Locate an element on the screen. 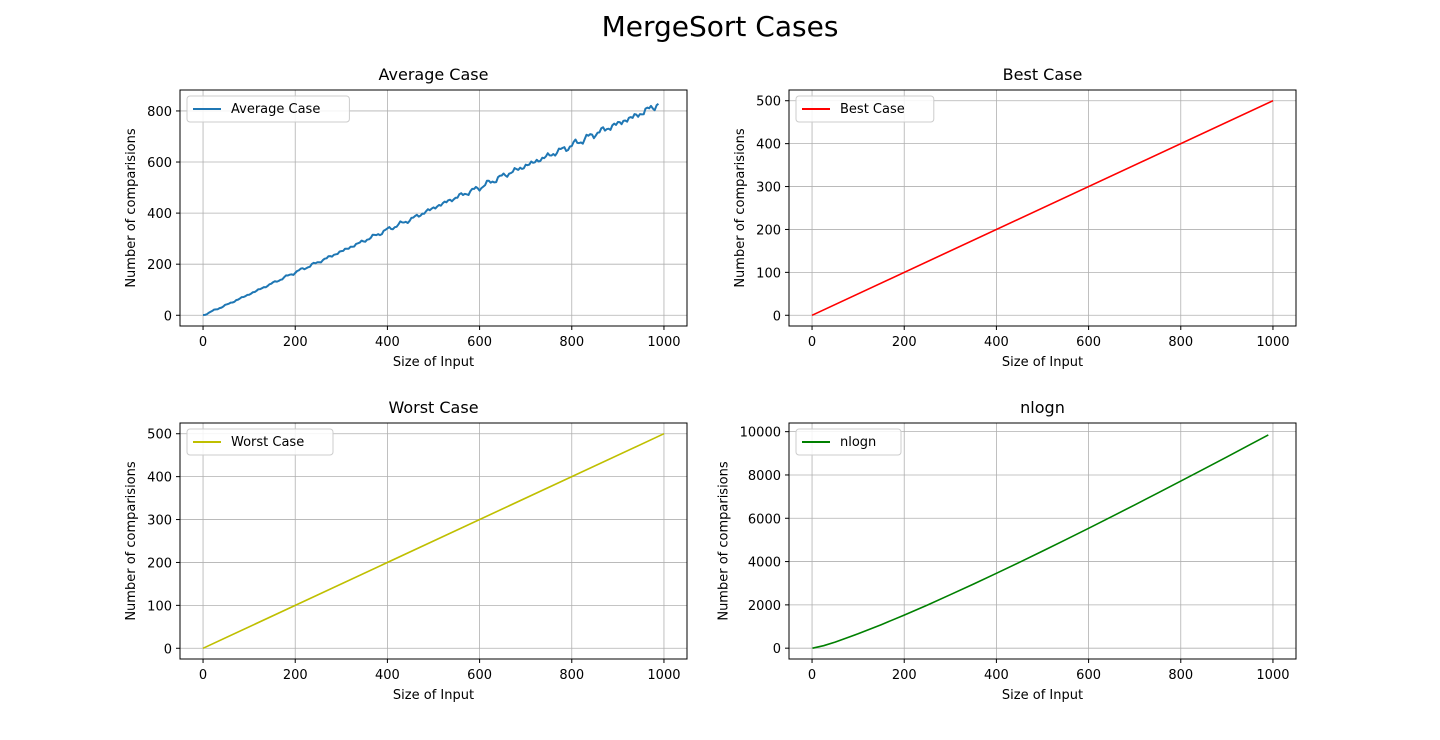  worst-case-legend: Worst Case is located at coordinates (260, 442).